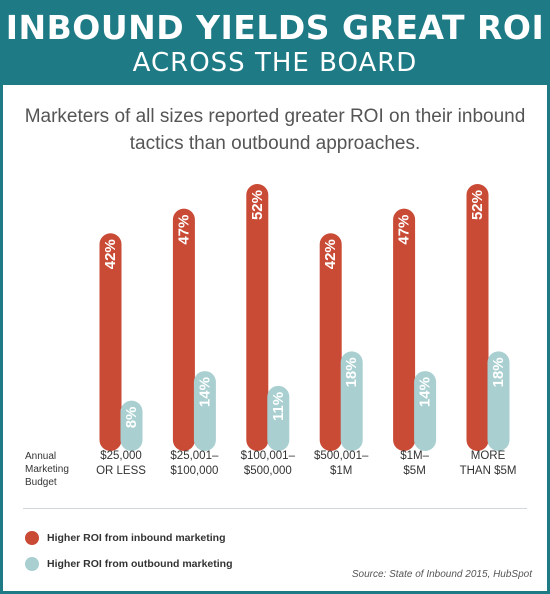  What do you see at coordinates (268, 464) in the screenshot?
I see `category-label-2: $100,001– $500,000` at bounding box center [268, 464].